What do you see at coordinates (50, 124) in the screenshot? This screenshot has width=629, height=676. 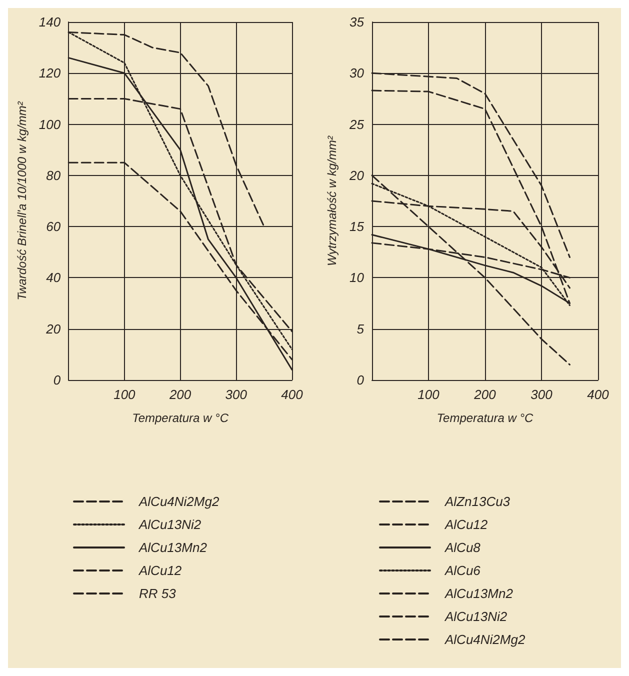 I see `y-tick-label: 100` at bounding box center [50, 124].